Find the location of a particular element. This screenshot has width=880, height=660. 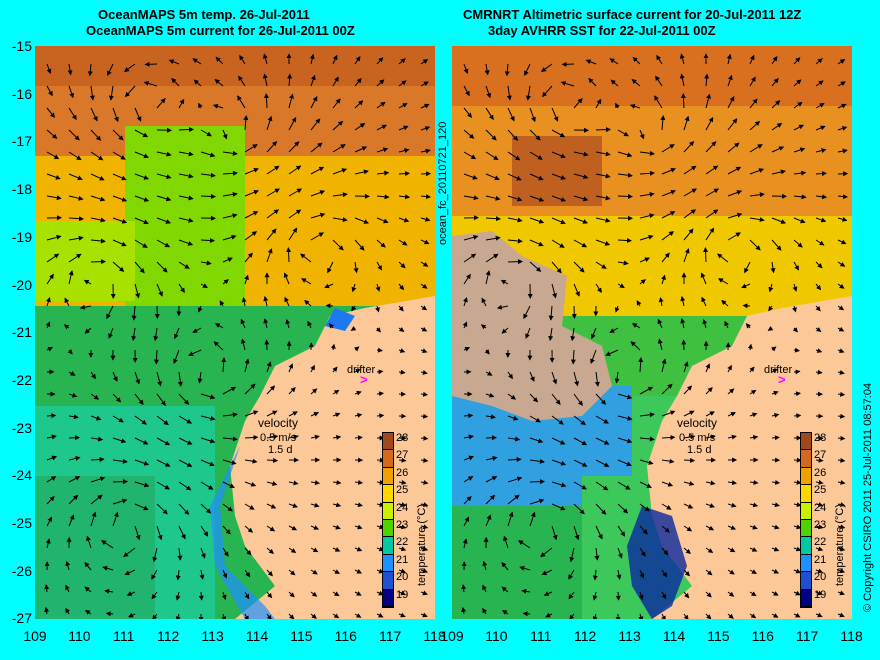

colorbar-left is located at coordinates (388, 520).